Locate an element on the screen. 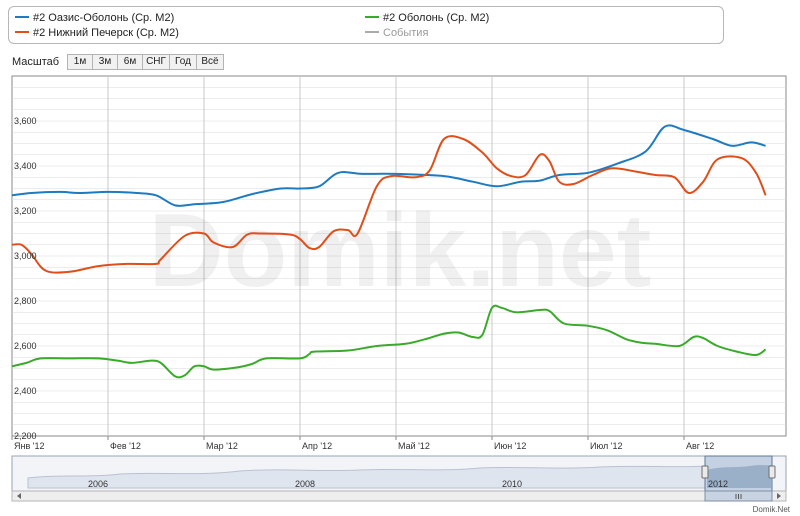 This screenshot has width=800, height=516. legend-item: #2 Оазис-Оболонь (Ср. М2) is located at coordinates (94, 18).